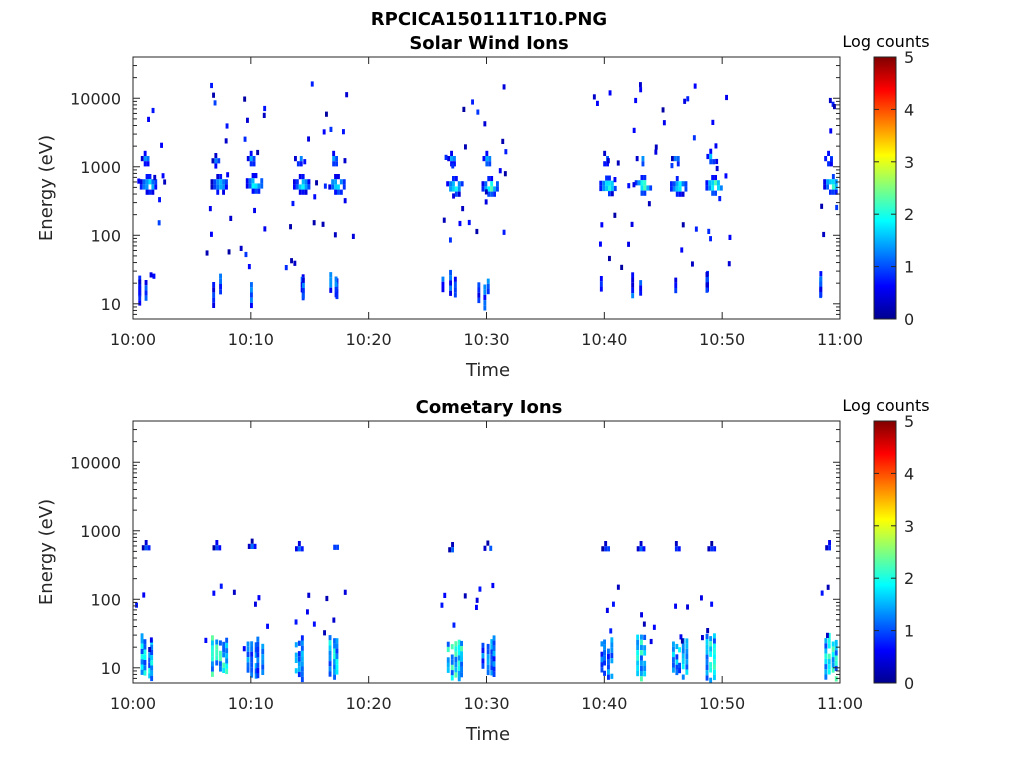 This screenshot has height=768, width=1024. I want to click on y-tick-label: 100, so click(105, 599).